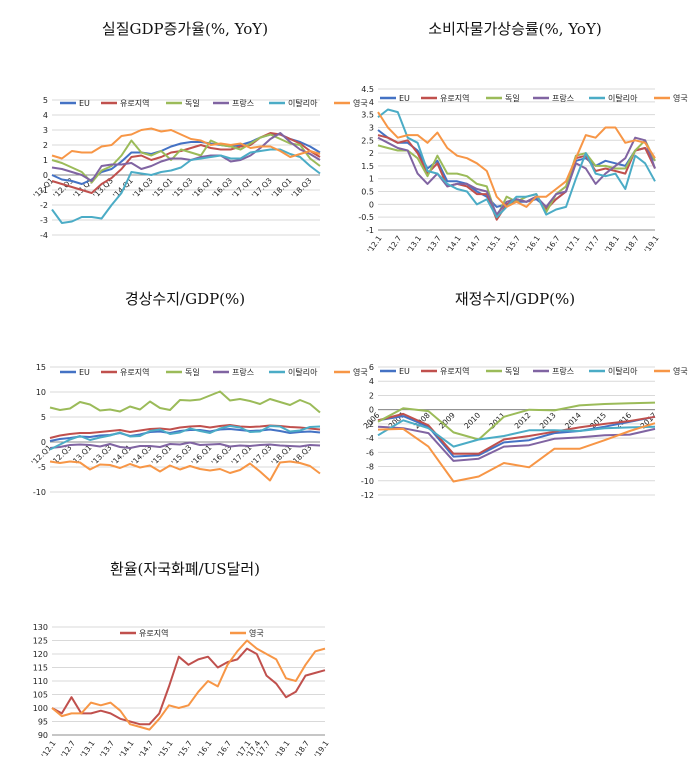  I want to click on y-tick-label: 4.5, so click(367, 89).